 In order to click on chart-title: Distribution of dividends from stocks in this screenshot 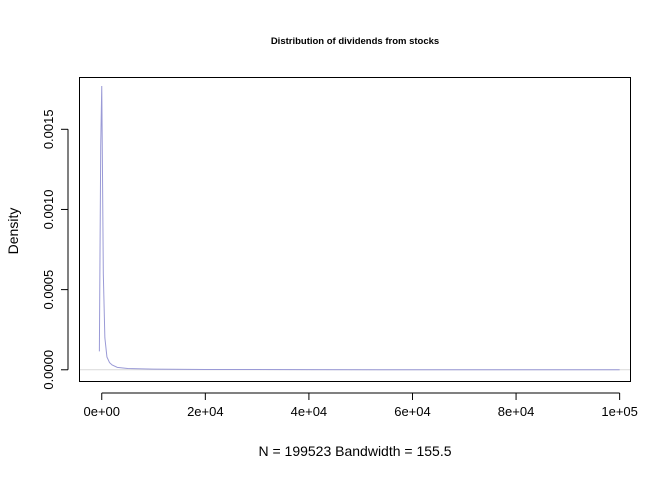, I will do `click(355, 41)`.